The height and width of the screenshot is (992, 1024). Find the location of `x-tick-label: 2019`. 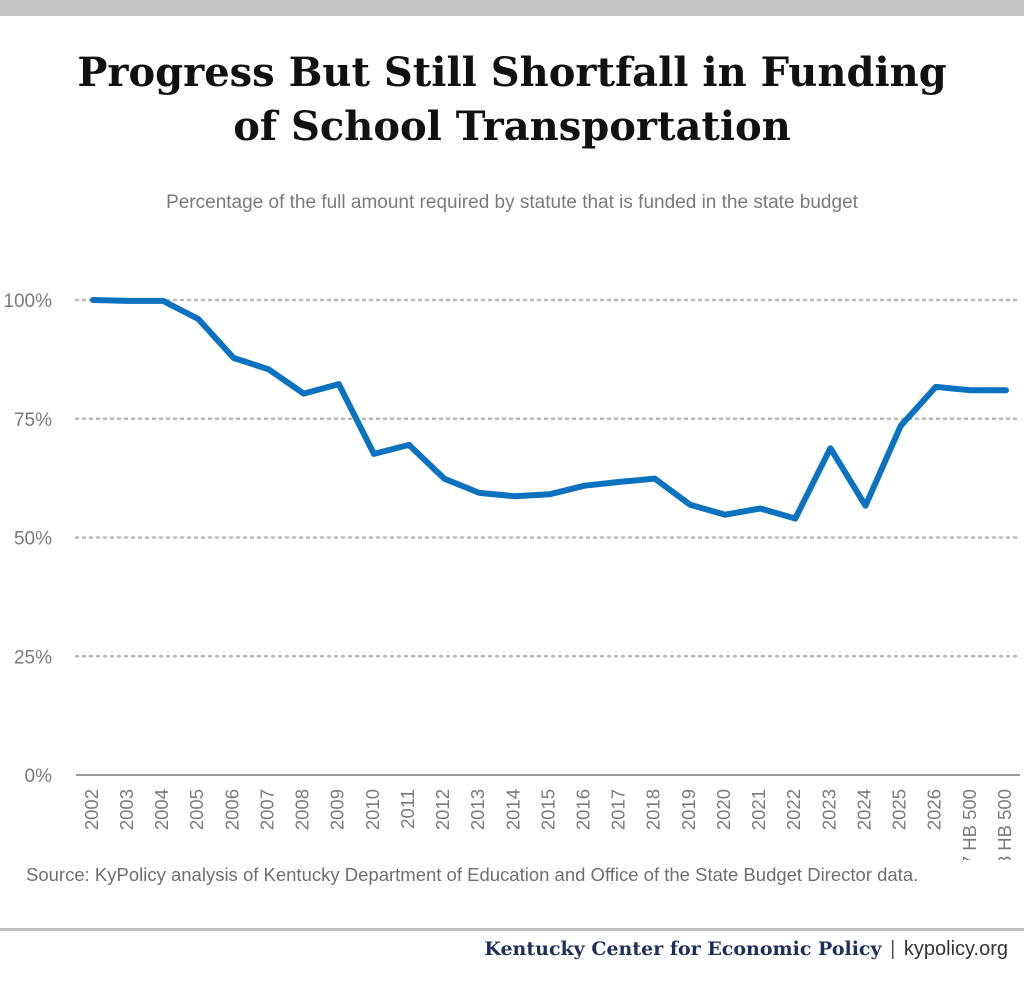

x-tick-label: 2019 is located at coordinates (688, 809).